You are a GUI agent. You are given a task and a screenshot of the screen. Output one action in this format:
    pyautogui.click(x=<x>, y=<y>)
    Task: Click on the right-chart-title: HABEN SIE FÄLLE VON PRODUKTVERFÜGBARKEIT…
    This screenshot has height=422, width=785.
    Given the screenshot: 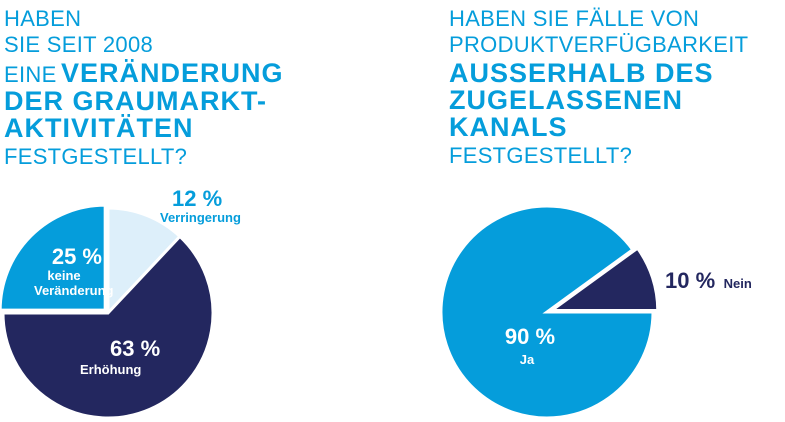 What is the action you would take?
    pyautogui.click(x=598, y=87)
    